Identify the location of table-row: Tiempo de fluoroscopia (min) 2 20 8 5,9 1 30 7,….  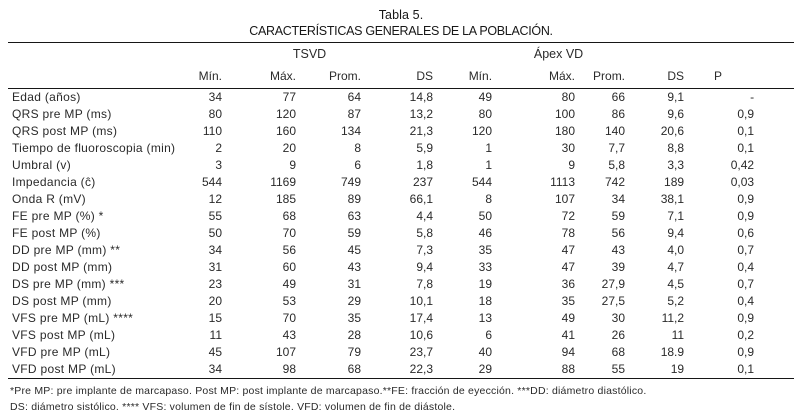
(401, 148).